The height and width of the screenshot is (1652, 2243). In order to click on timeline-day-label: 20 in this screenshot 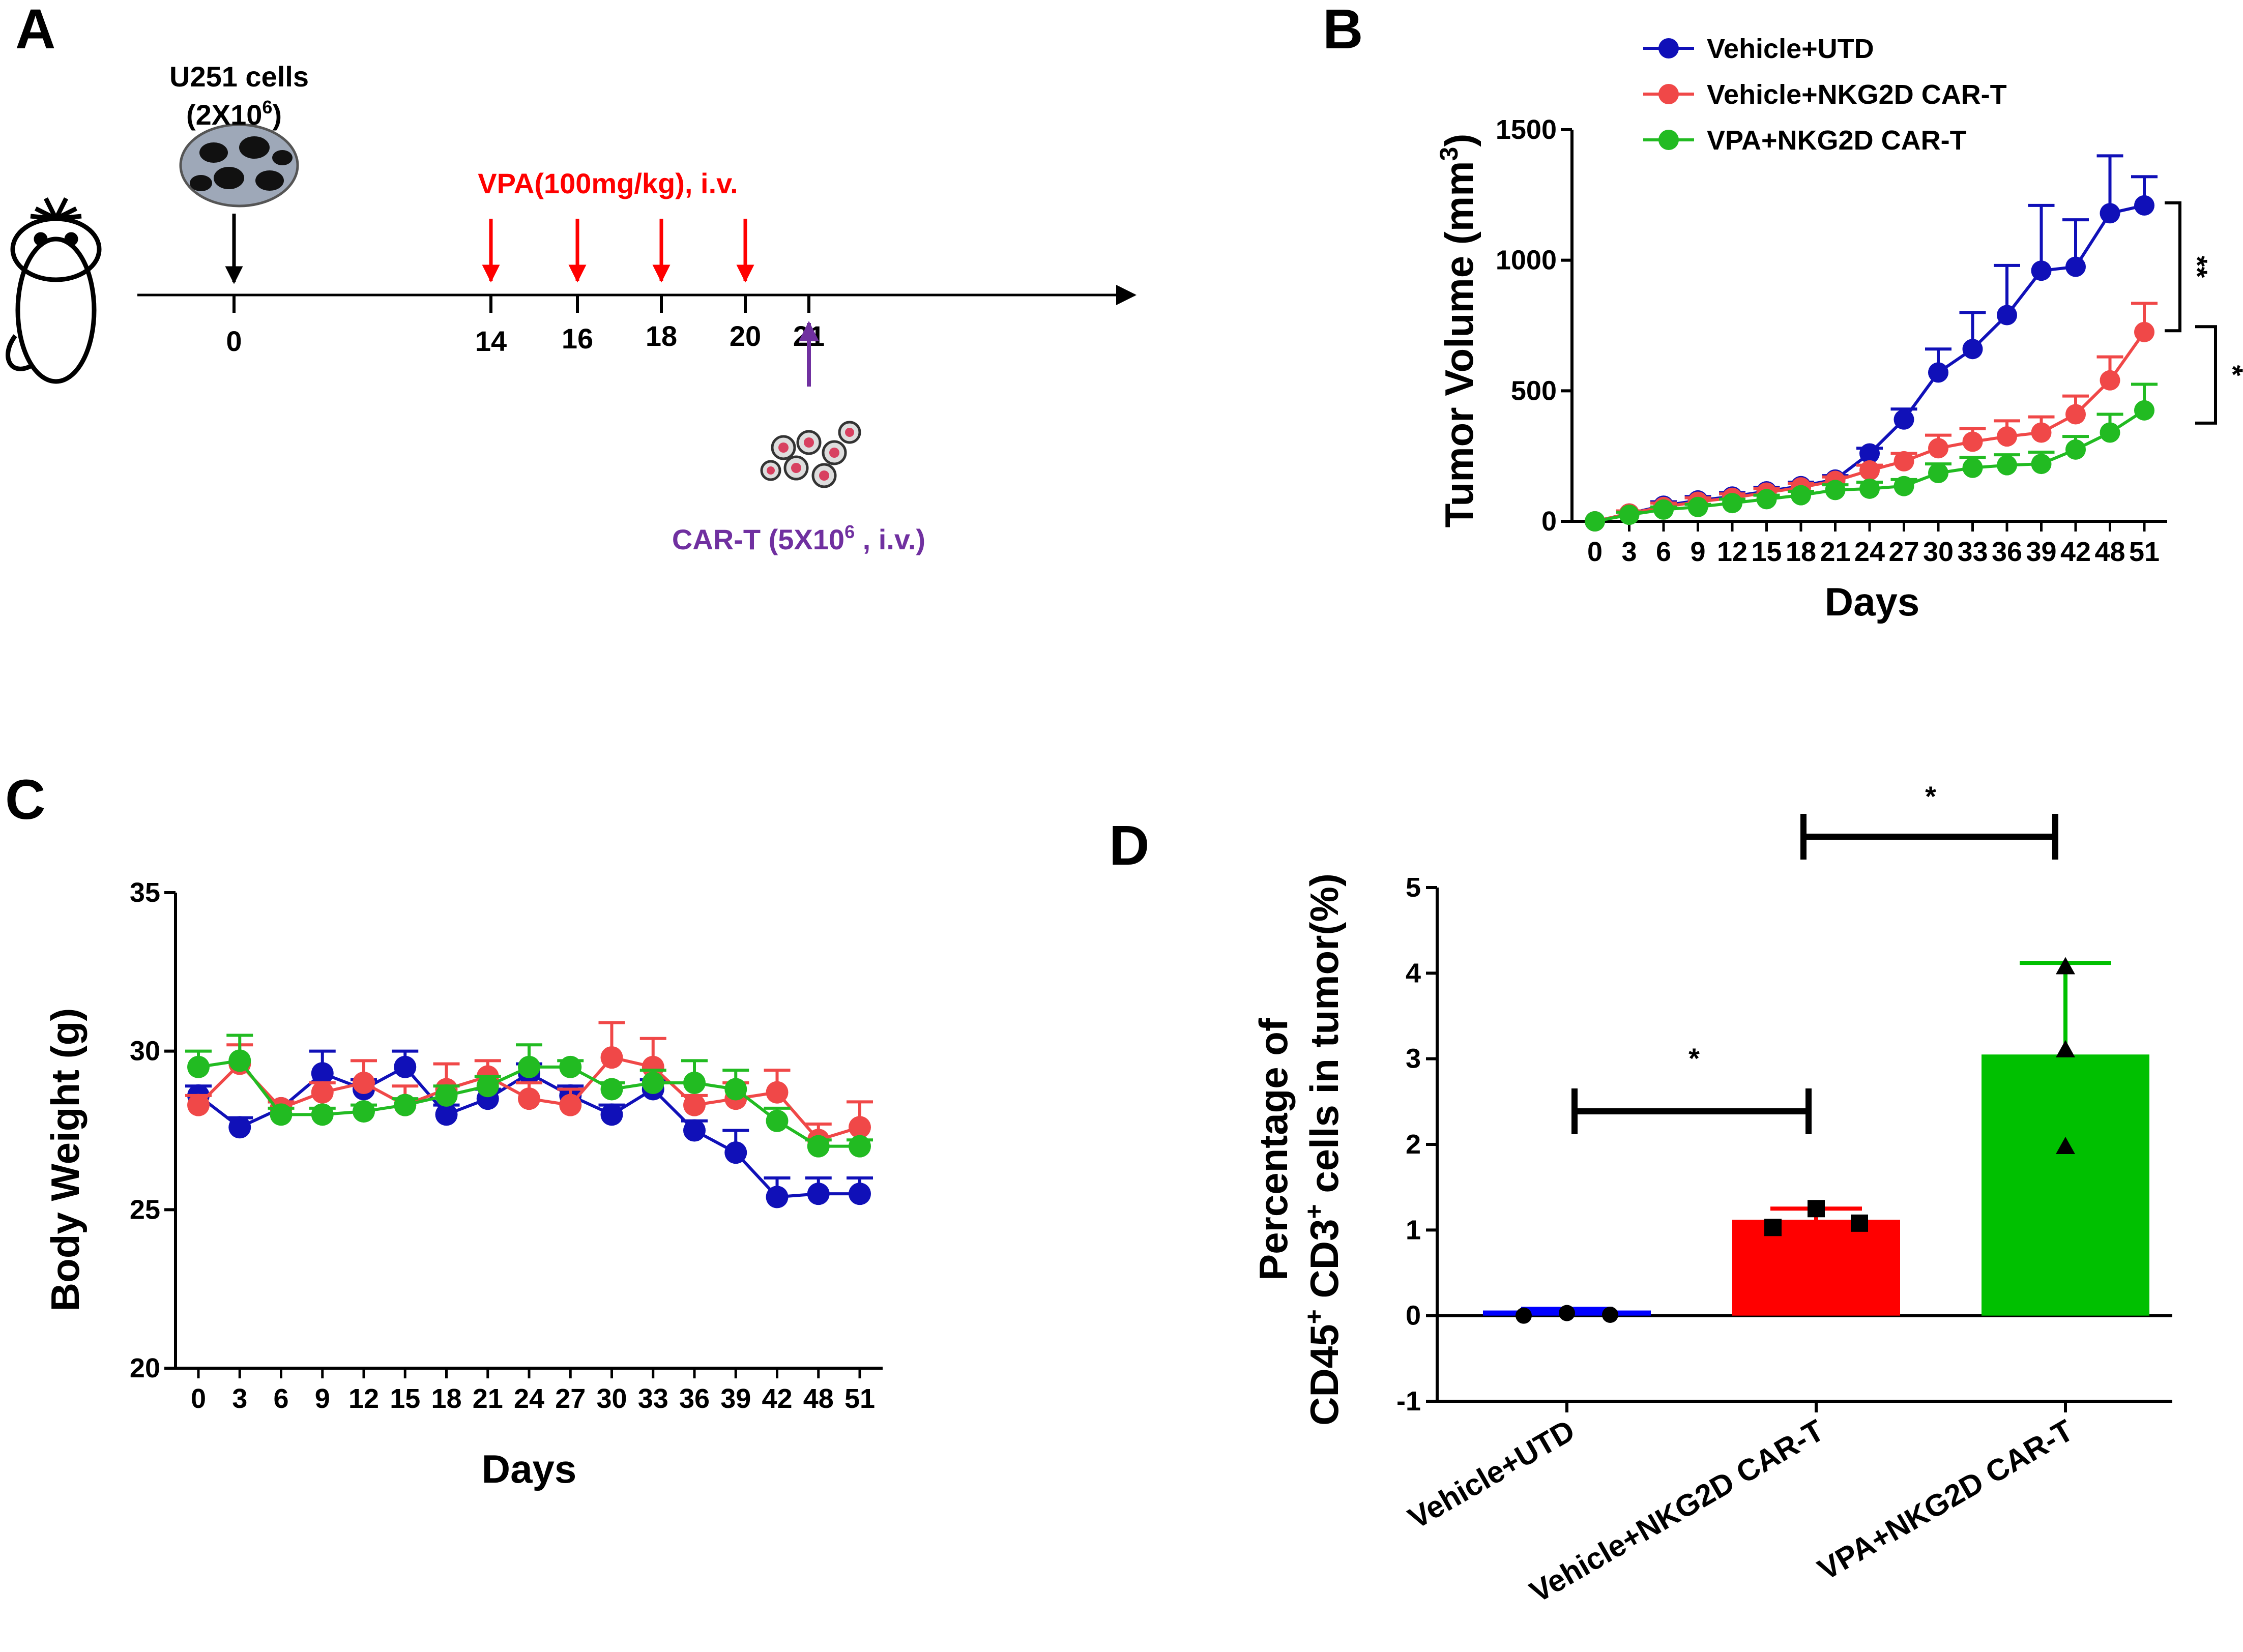, I will do `click(745, 336)`.